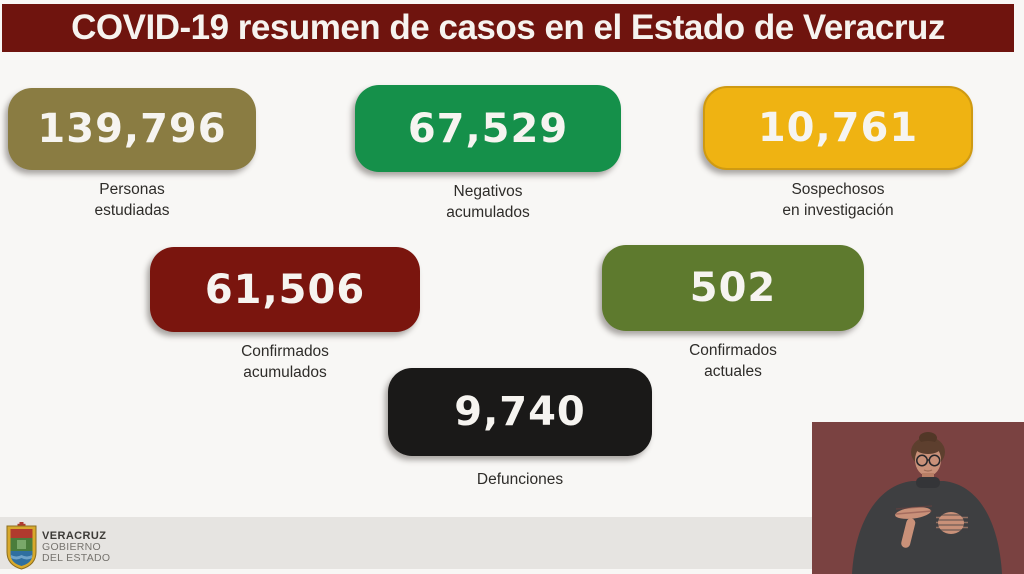  I want to click on stat-card-confirmados-actuales: 502, so click(733, 288).